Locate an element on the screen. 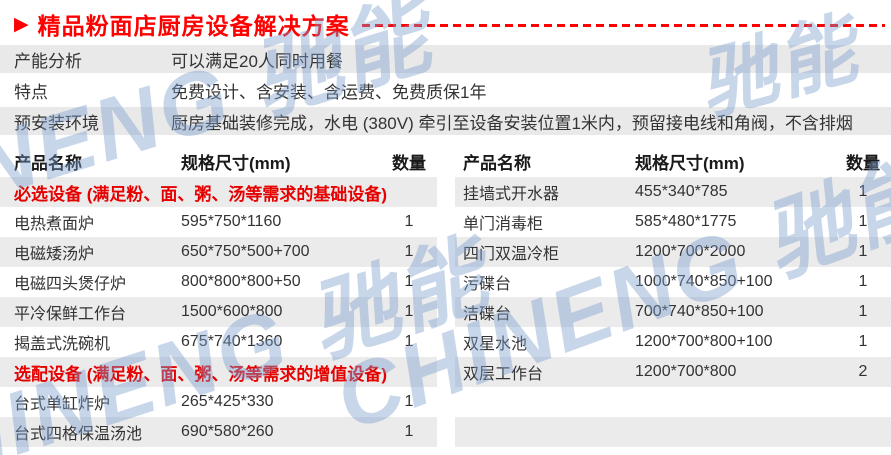 This screenshot has width=891, height=455. table-row: 单门消毒柜 585*480*1775 1 is located at coordinates (673, 222).